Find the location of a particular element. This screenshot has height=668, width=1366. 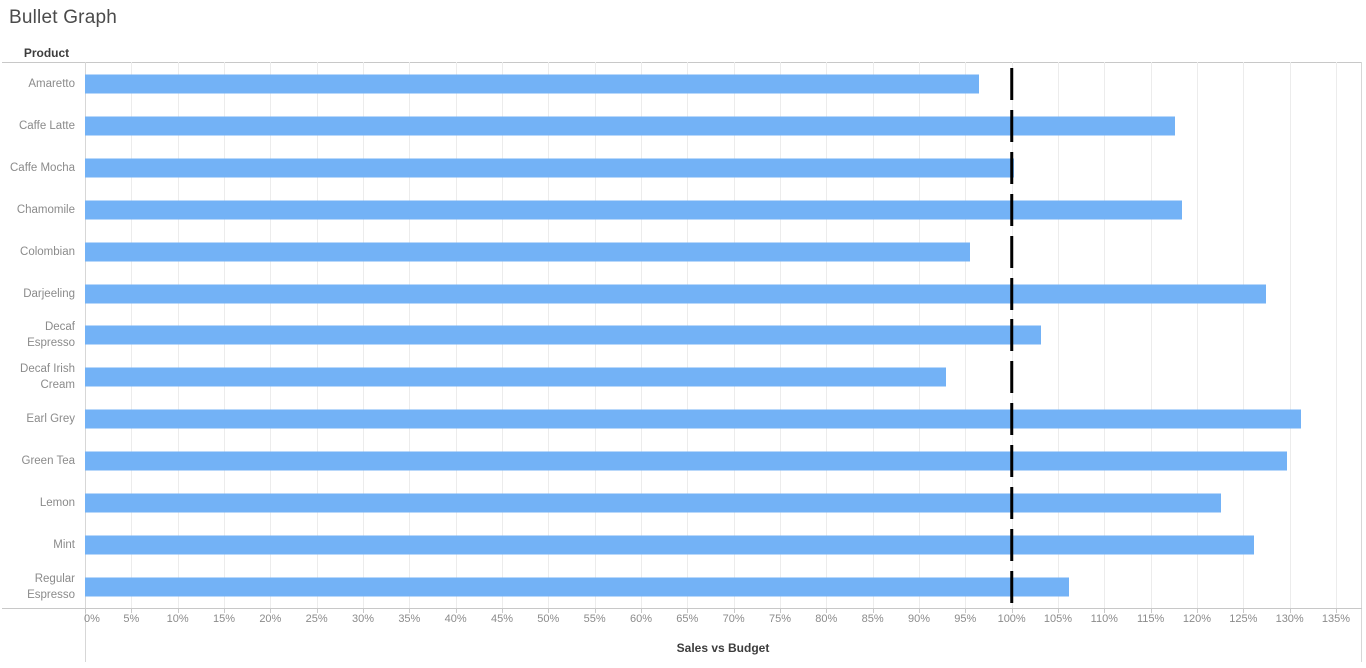

x-tick-label: 95% is located at coordinates (965, 619).